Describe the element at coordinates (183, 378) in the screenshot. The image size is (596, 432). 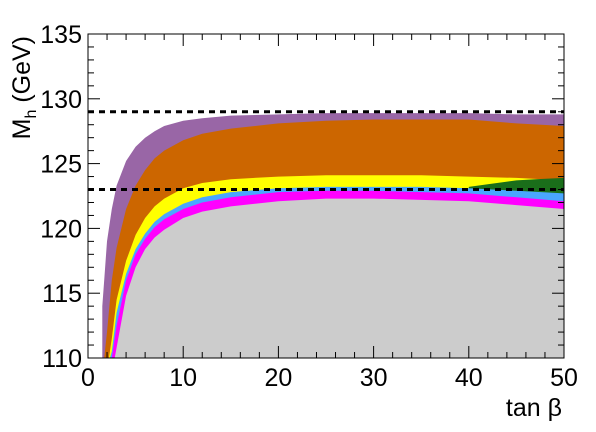
I see `x-tick-label: 10` at that location.